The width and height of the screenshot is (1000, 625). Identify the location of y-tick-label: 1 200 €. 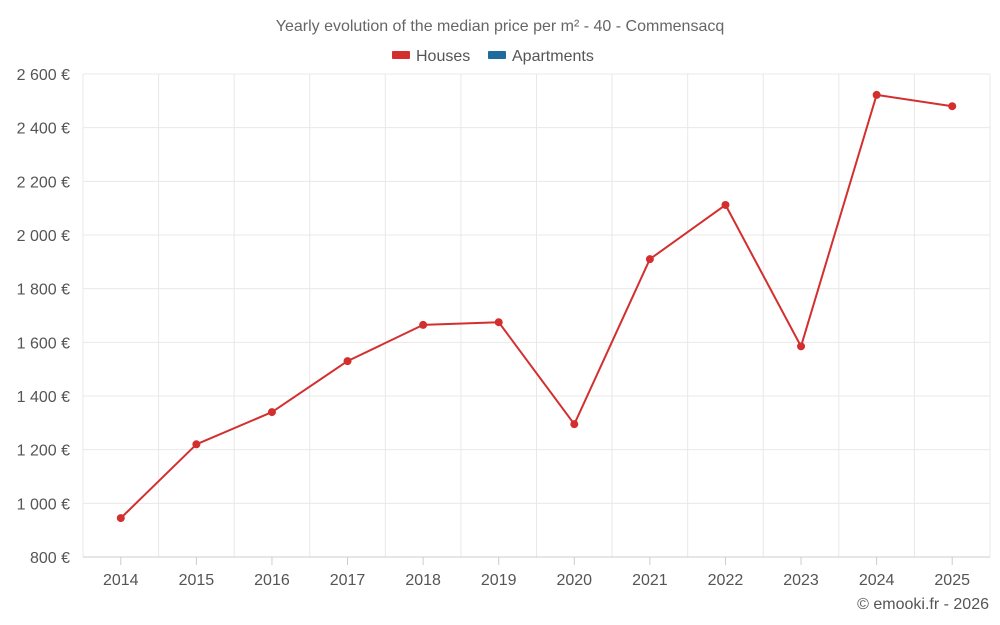
(43, 451).